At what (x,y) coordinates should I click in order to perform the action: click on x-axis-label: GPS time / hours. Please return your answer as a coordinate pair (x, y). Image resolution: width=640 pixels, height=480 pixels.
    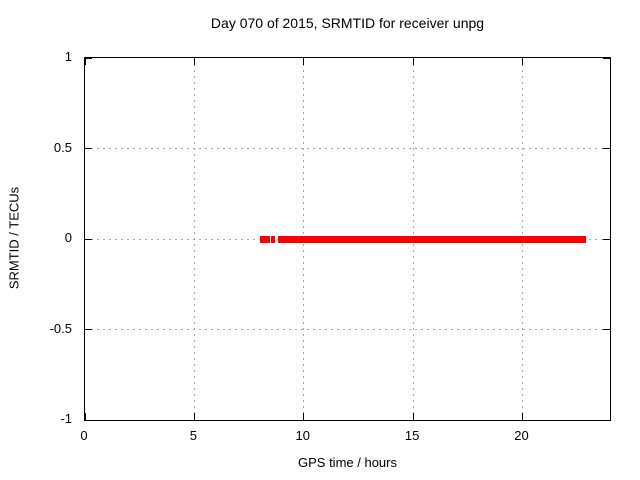
    Looking at the image, I should click on (347, 462).